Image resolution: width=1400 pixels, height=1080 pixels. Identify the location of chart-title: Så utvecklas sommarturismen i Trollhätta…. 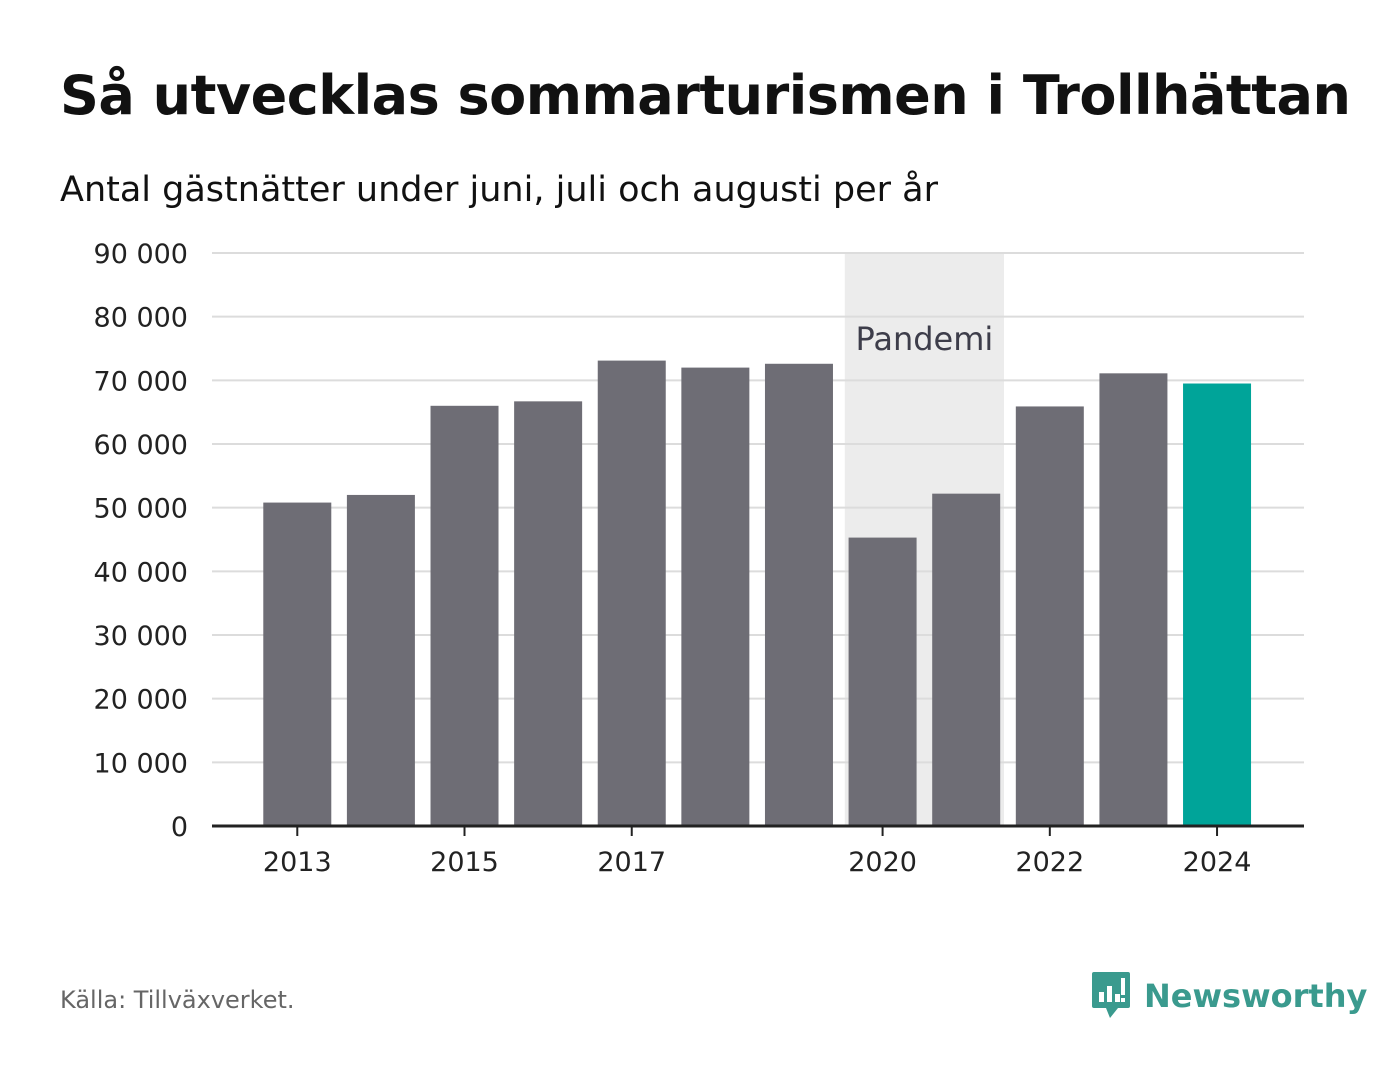
(705, 95).